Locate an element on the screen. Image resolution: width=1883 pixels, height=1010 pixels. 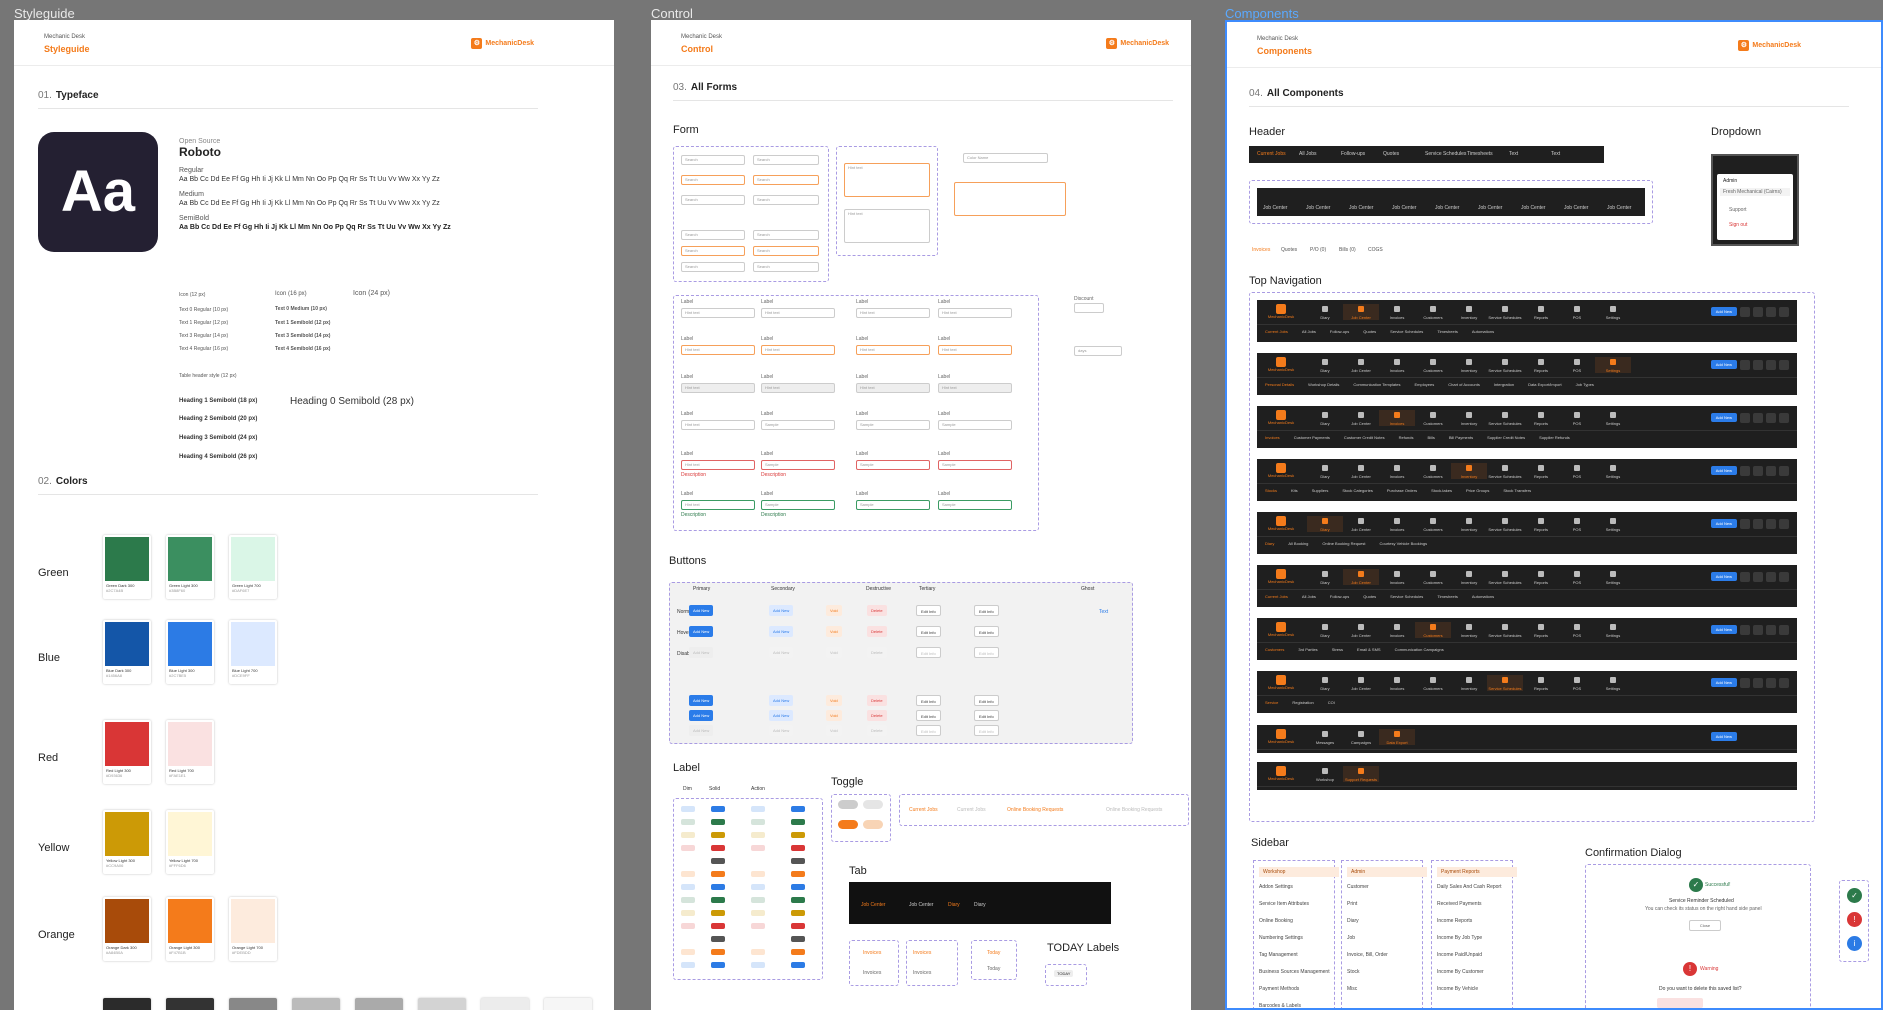
sidebar-item: Numbering Settings is located at coordinates (1281, 938).